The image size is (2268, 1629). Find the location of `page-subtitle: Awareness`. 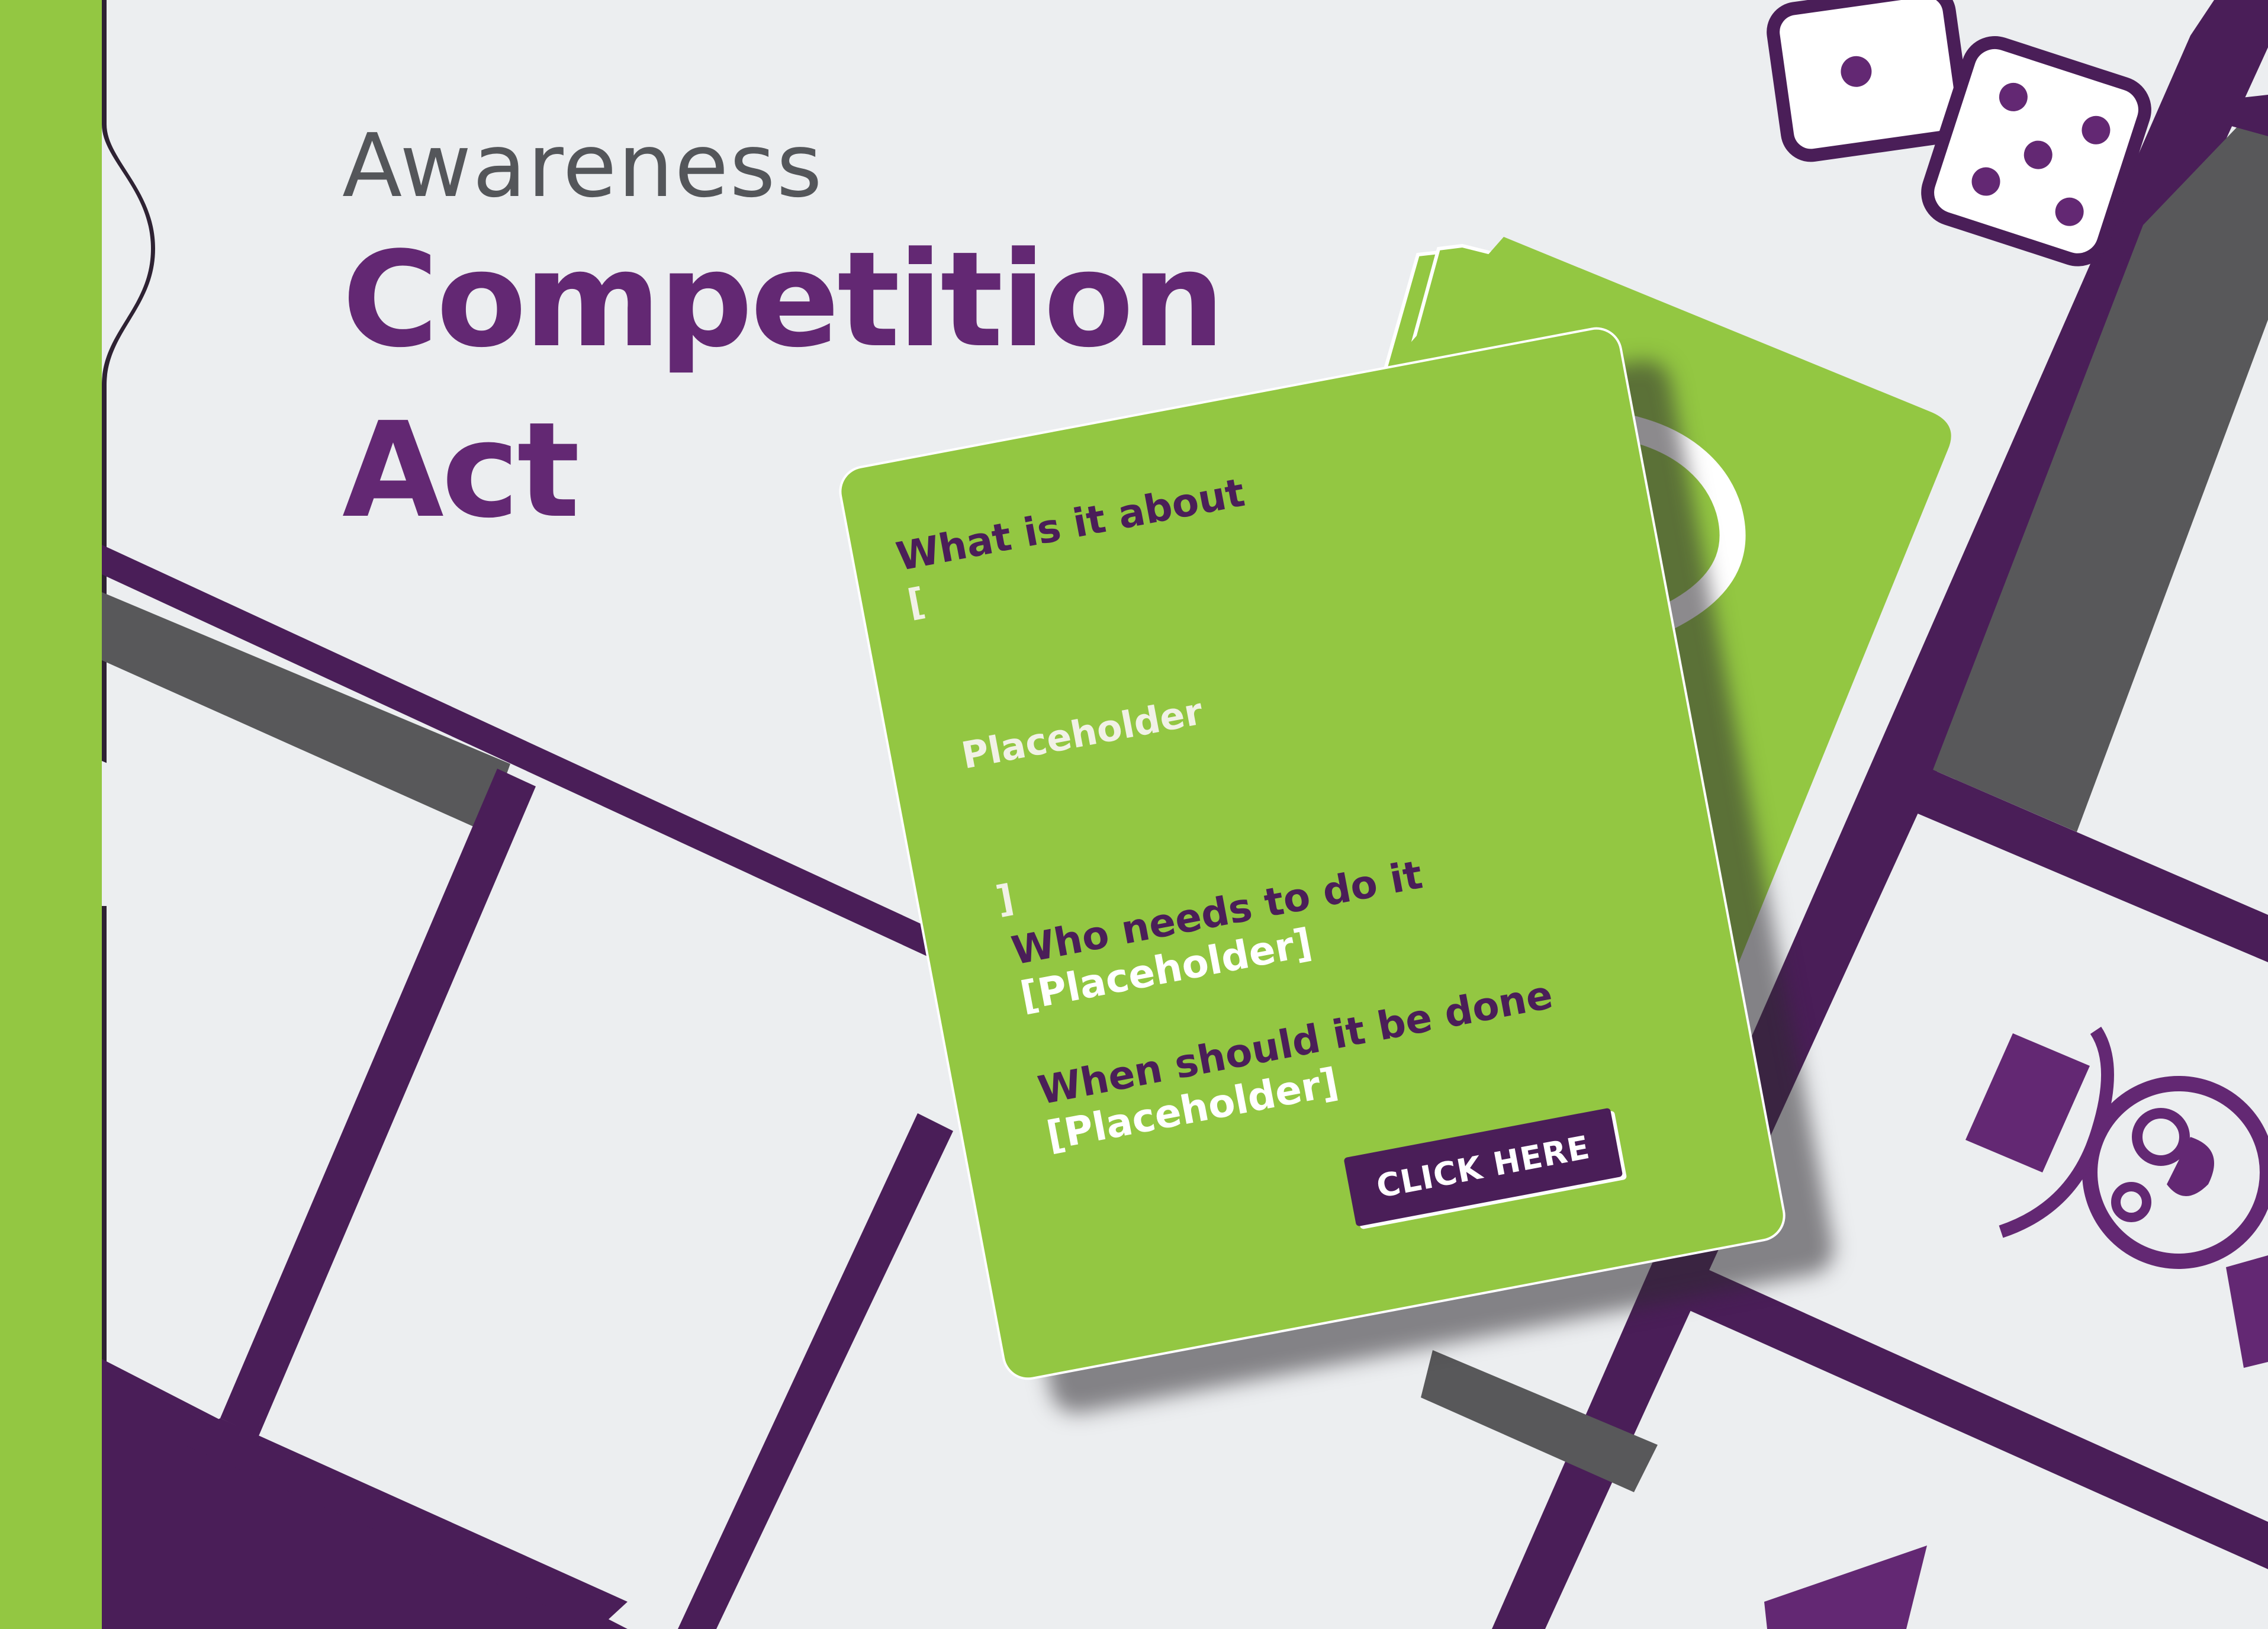

page-subtitle: Awareness is located at coordinates (582, 166).